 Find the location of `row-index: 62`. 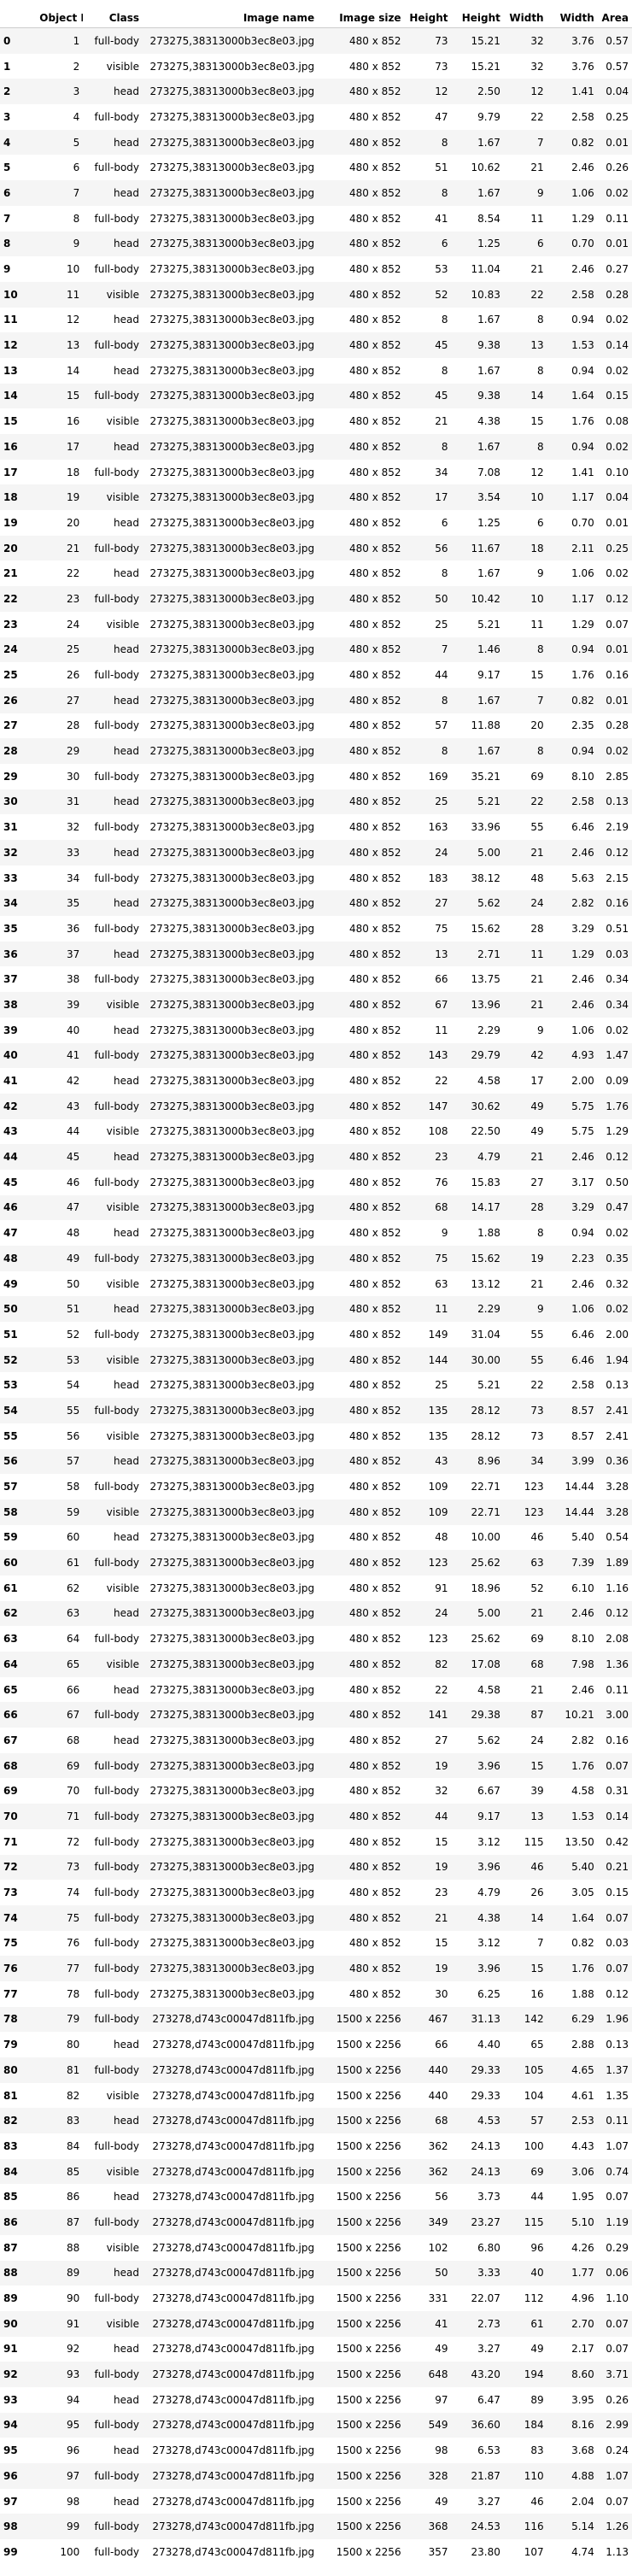

row-index: 62 is located at coordinates (19, 1613).